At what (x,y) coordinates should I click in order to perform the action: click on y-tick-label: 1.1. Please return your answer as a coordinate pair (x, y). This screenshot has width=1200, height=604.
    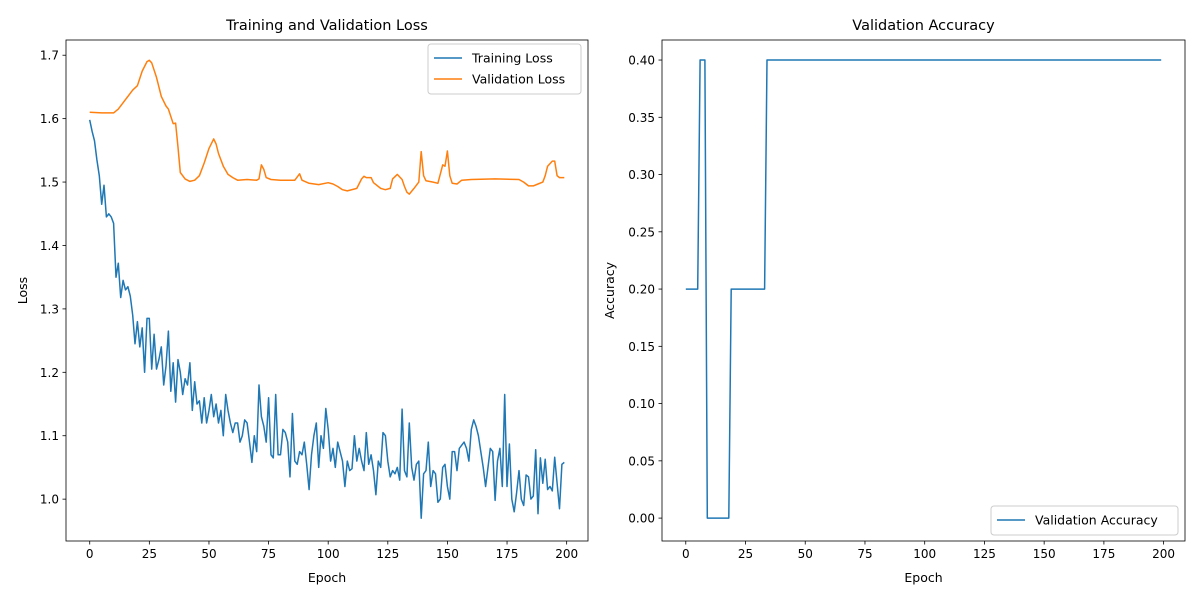
    Looking at the image, I should click on (49, 436).